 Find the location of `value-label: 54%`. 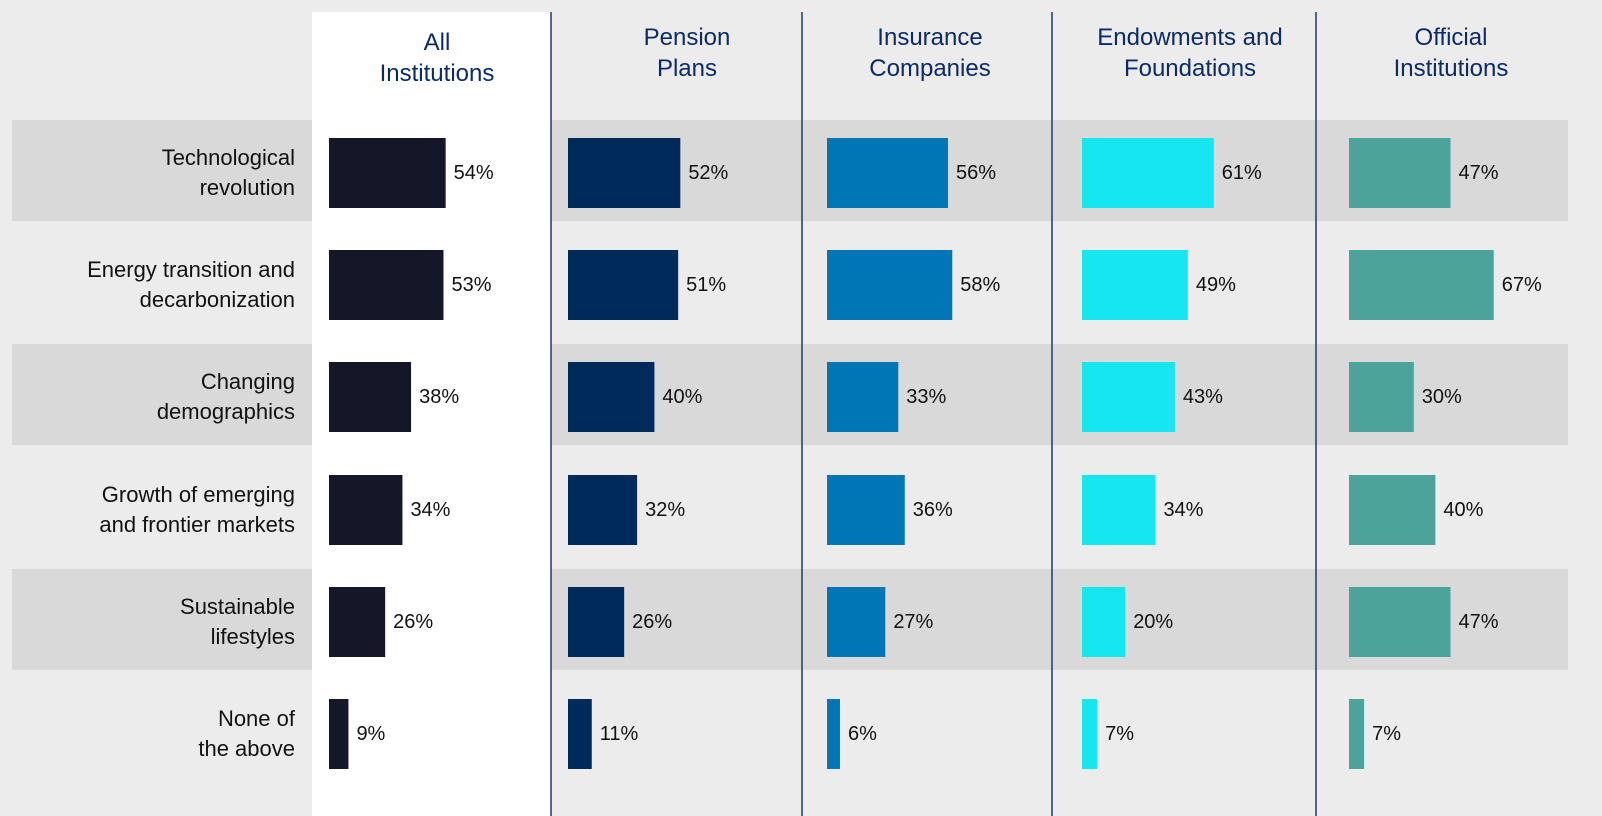

value-label: 54% is located at coordinates (473, 173).